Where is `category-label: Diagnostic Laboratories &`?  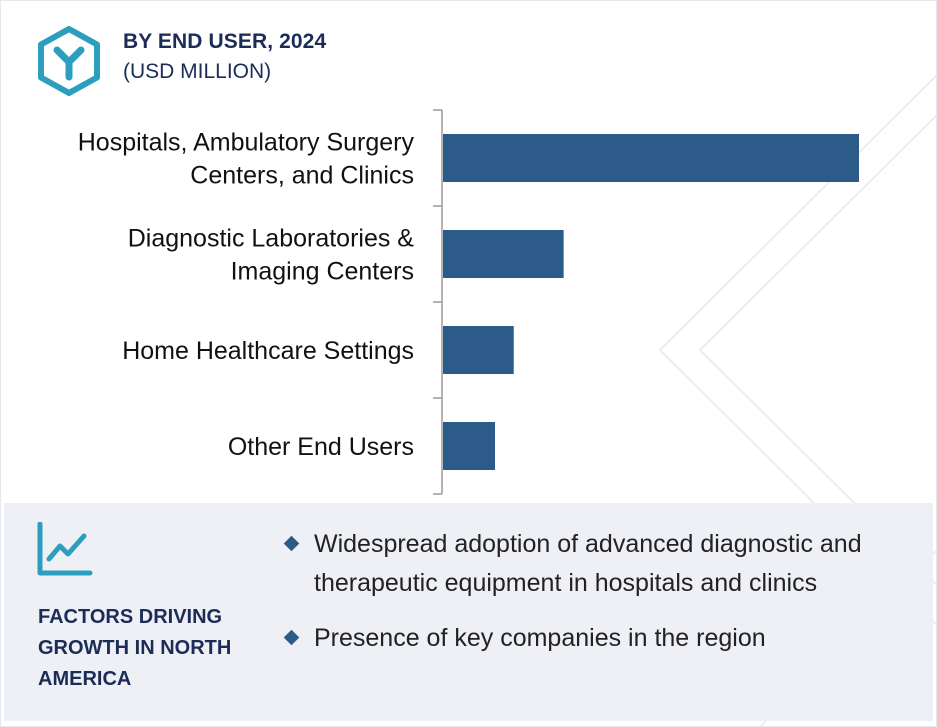
category-label: Diagnostic Laboratories & is located at coordinates (271, 239).